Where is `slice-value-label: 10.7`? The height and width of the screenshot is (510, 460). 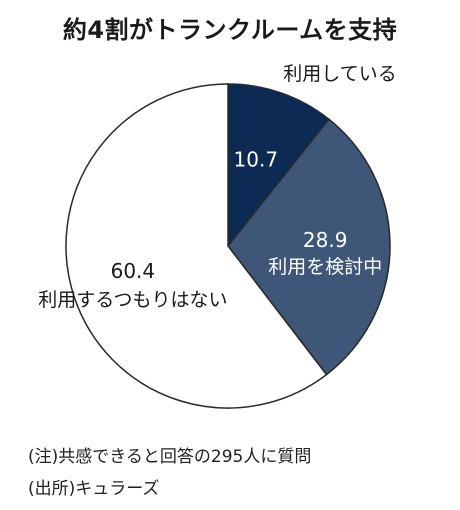 slice-value-label: 10.7 is located at coordinates (256, 159).